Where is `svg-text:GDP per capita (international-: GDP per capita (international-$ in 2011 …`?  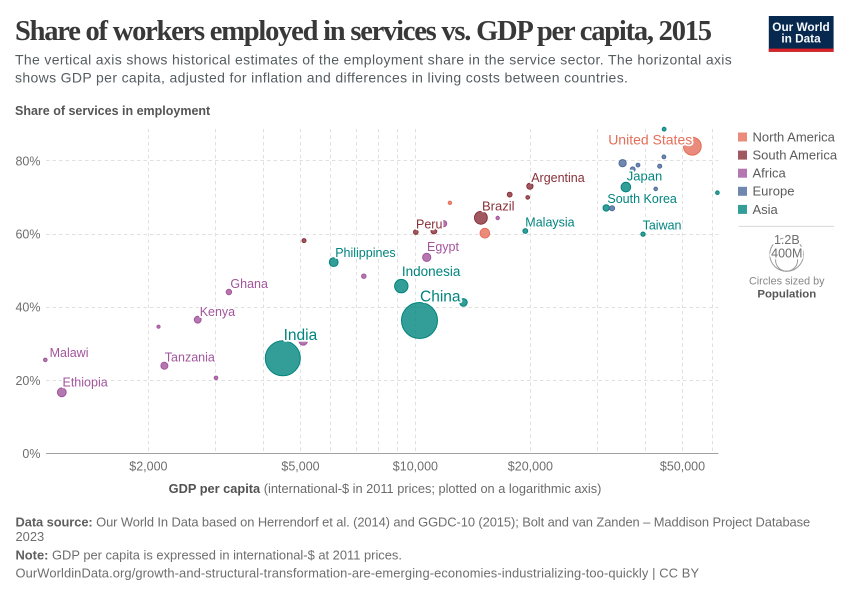
svg-text:GDP per capita (international-: GDP per capita (international-$ in 2011 … is located at coordinates (385, 488).